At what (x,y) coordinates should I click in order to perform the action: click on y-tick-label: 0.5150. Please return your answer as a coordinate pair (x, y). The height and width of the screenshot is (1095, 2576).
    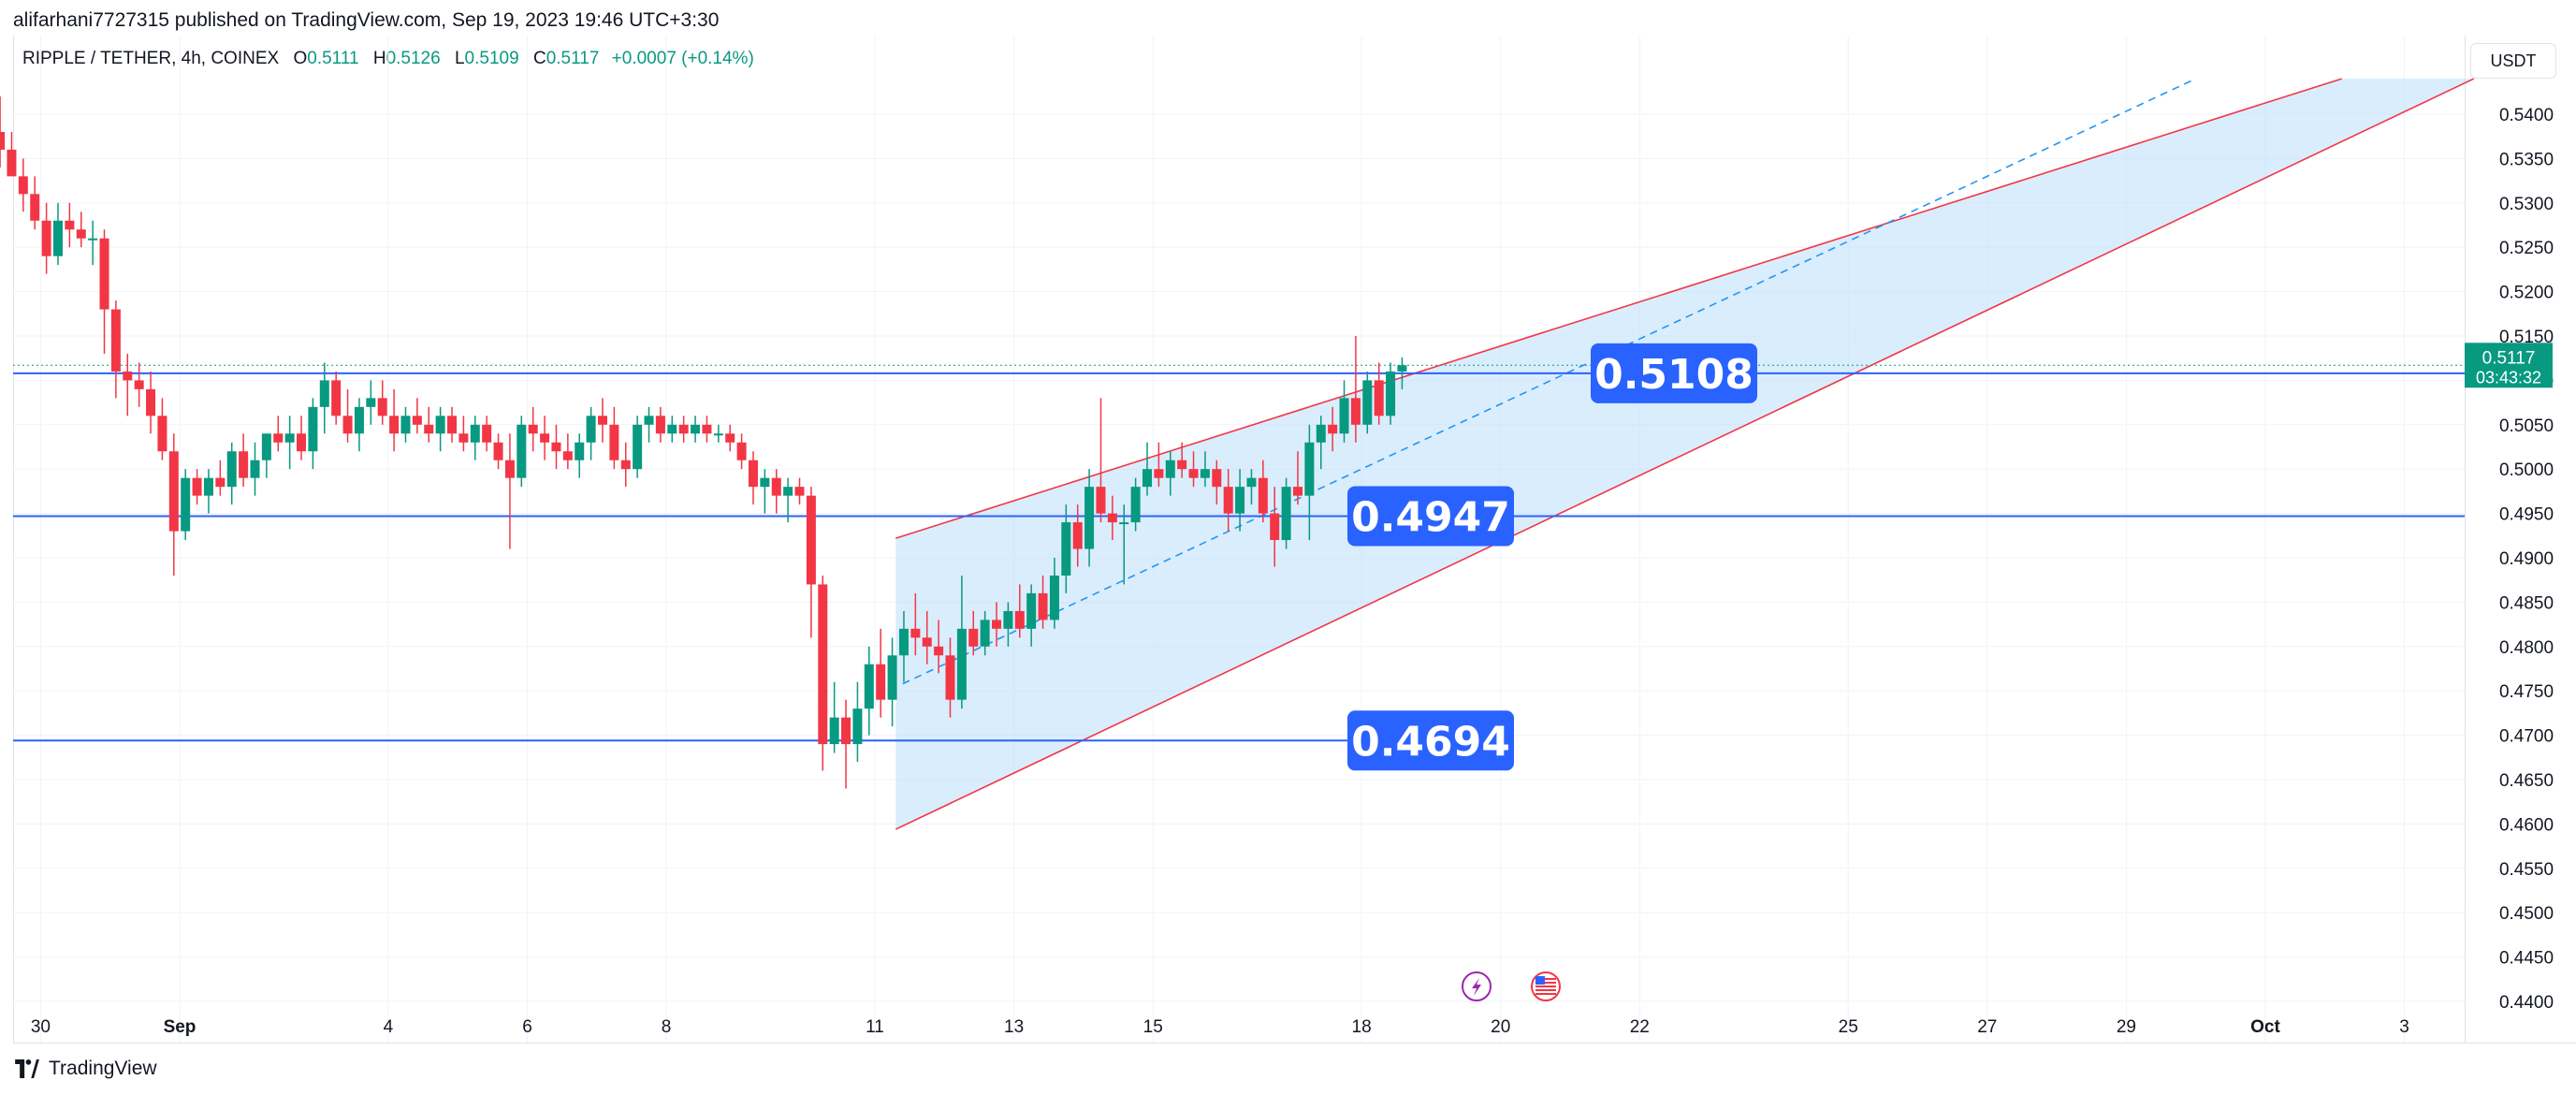
    Looking at the image, I should click on (2526, 337).